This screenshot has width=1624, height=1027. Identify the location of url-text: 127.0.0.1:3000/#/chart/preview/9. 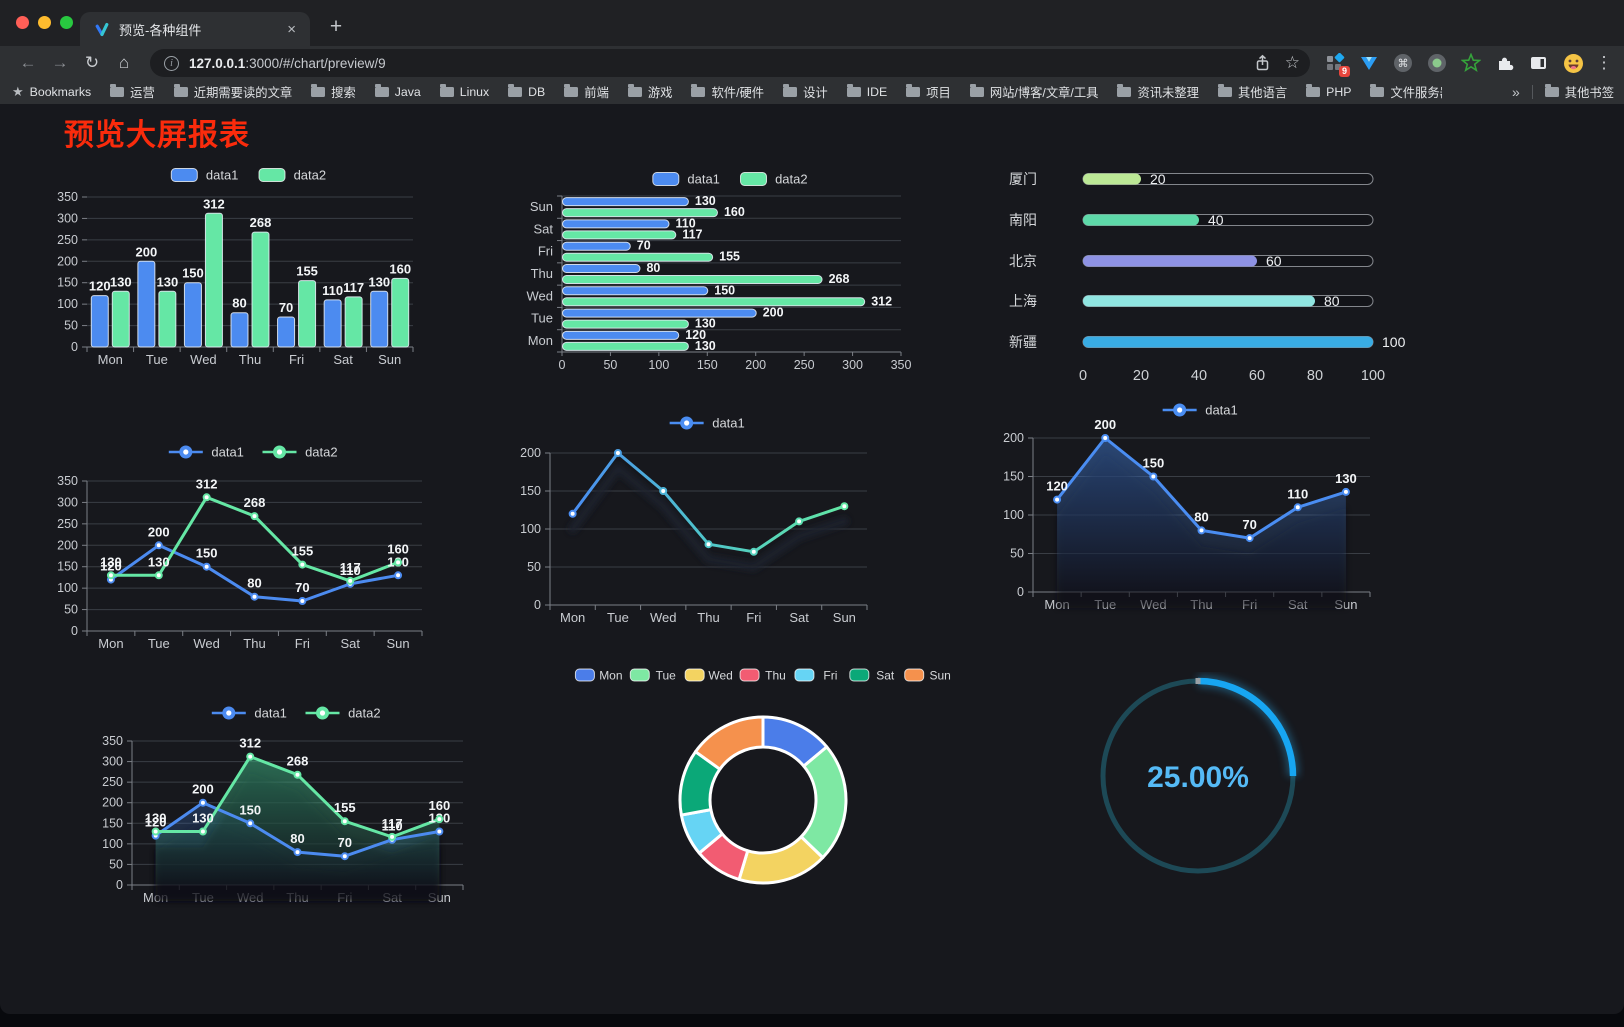
(714, 63).